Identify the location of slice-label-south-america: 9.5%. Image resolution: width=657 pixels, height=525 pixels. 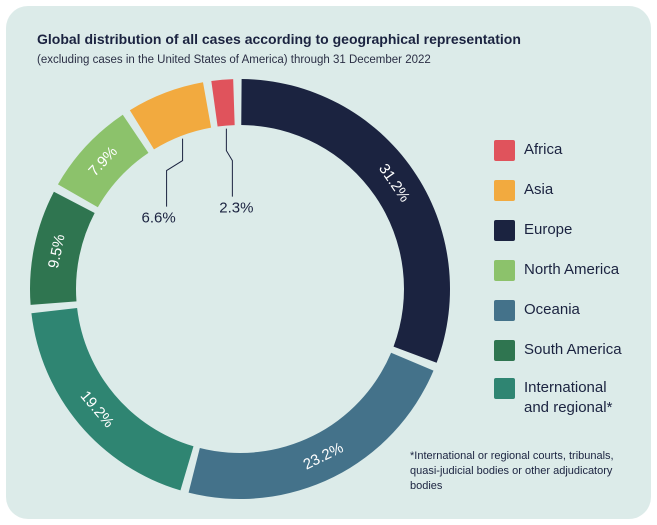
(57, 251).